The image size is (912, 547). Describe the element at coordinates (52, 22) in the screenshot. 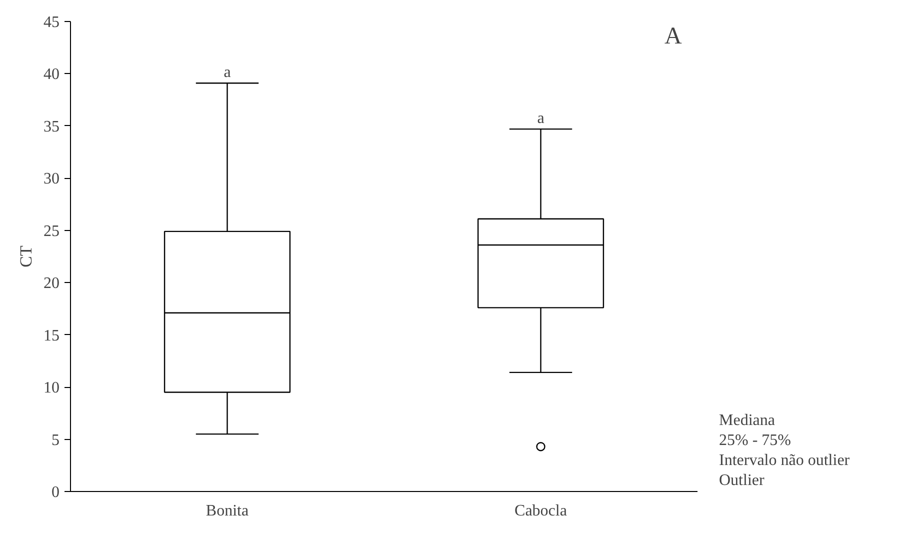

I see `y-tick-label: 45` at that location.